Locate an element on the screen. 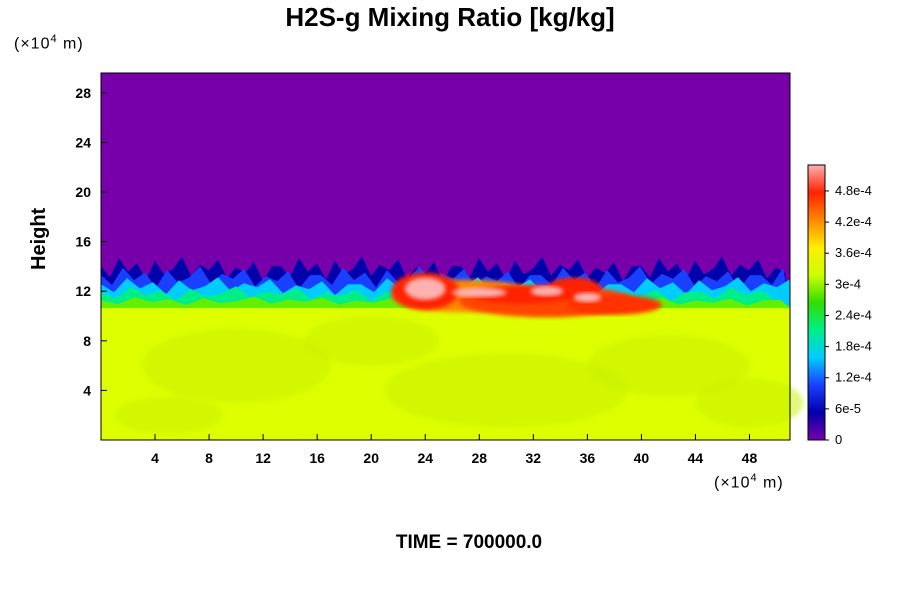  colorbar-tick-label: 2.4e-4 is located at coordinates (853, 314).